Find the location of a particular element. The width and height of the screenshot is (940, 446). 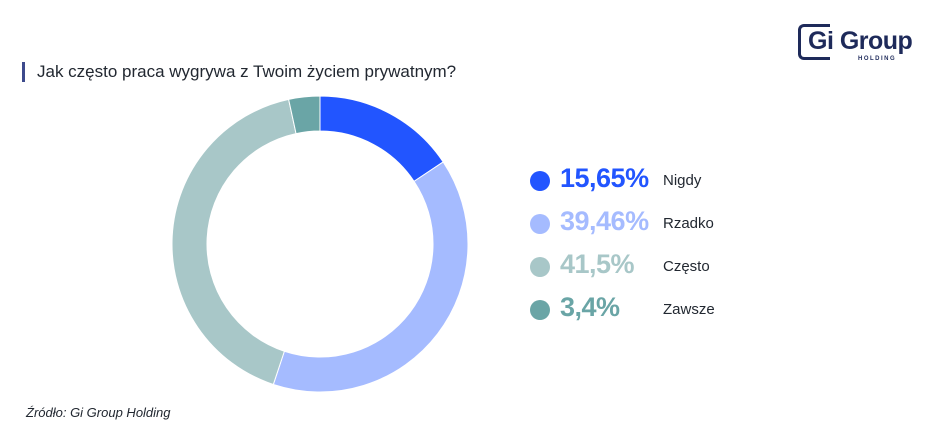

legend-item: 39,46% Rzadko is located at coordinates (658, 226).